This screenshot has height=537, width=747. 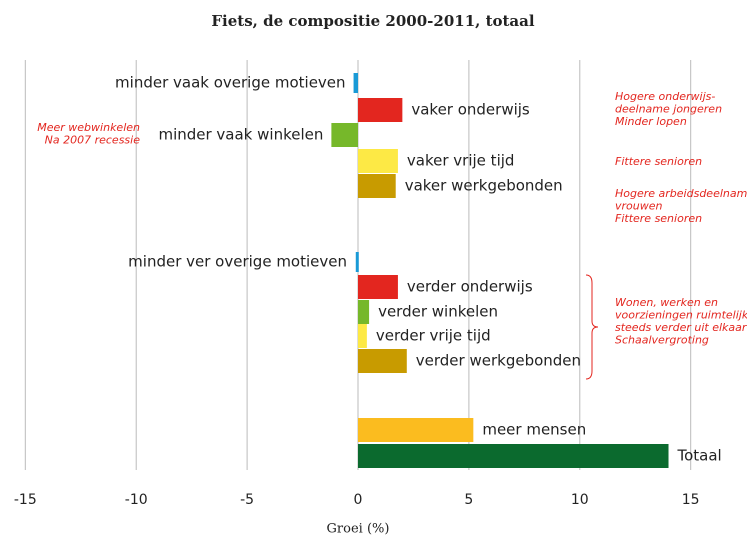 I want to click on x-axis-label: Groei (%), so click(x=358, y=529).